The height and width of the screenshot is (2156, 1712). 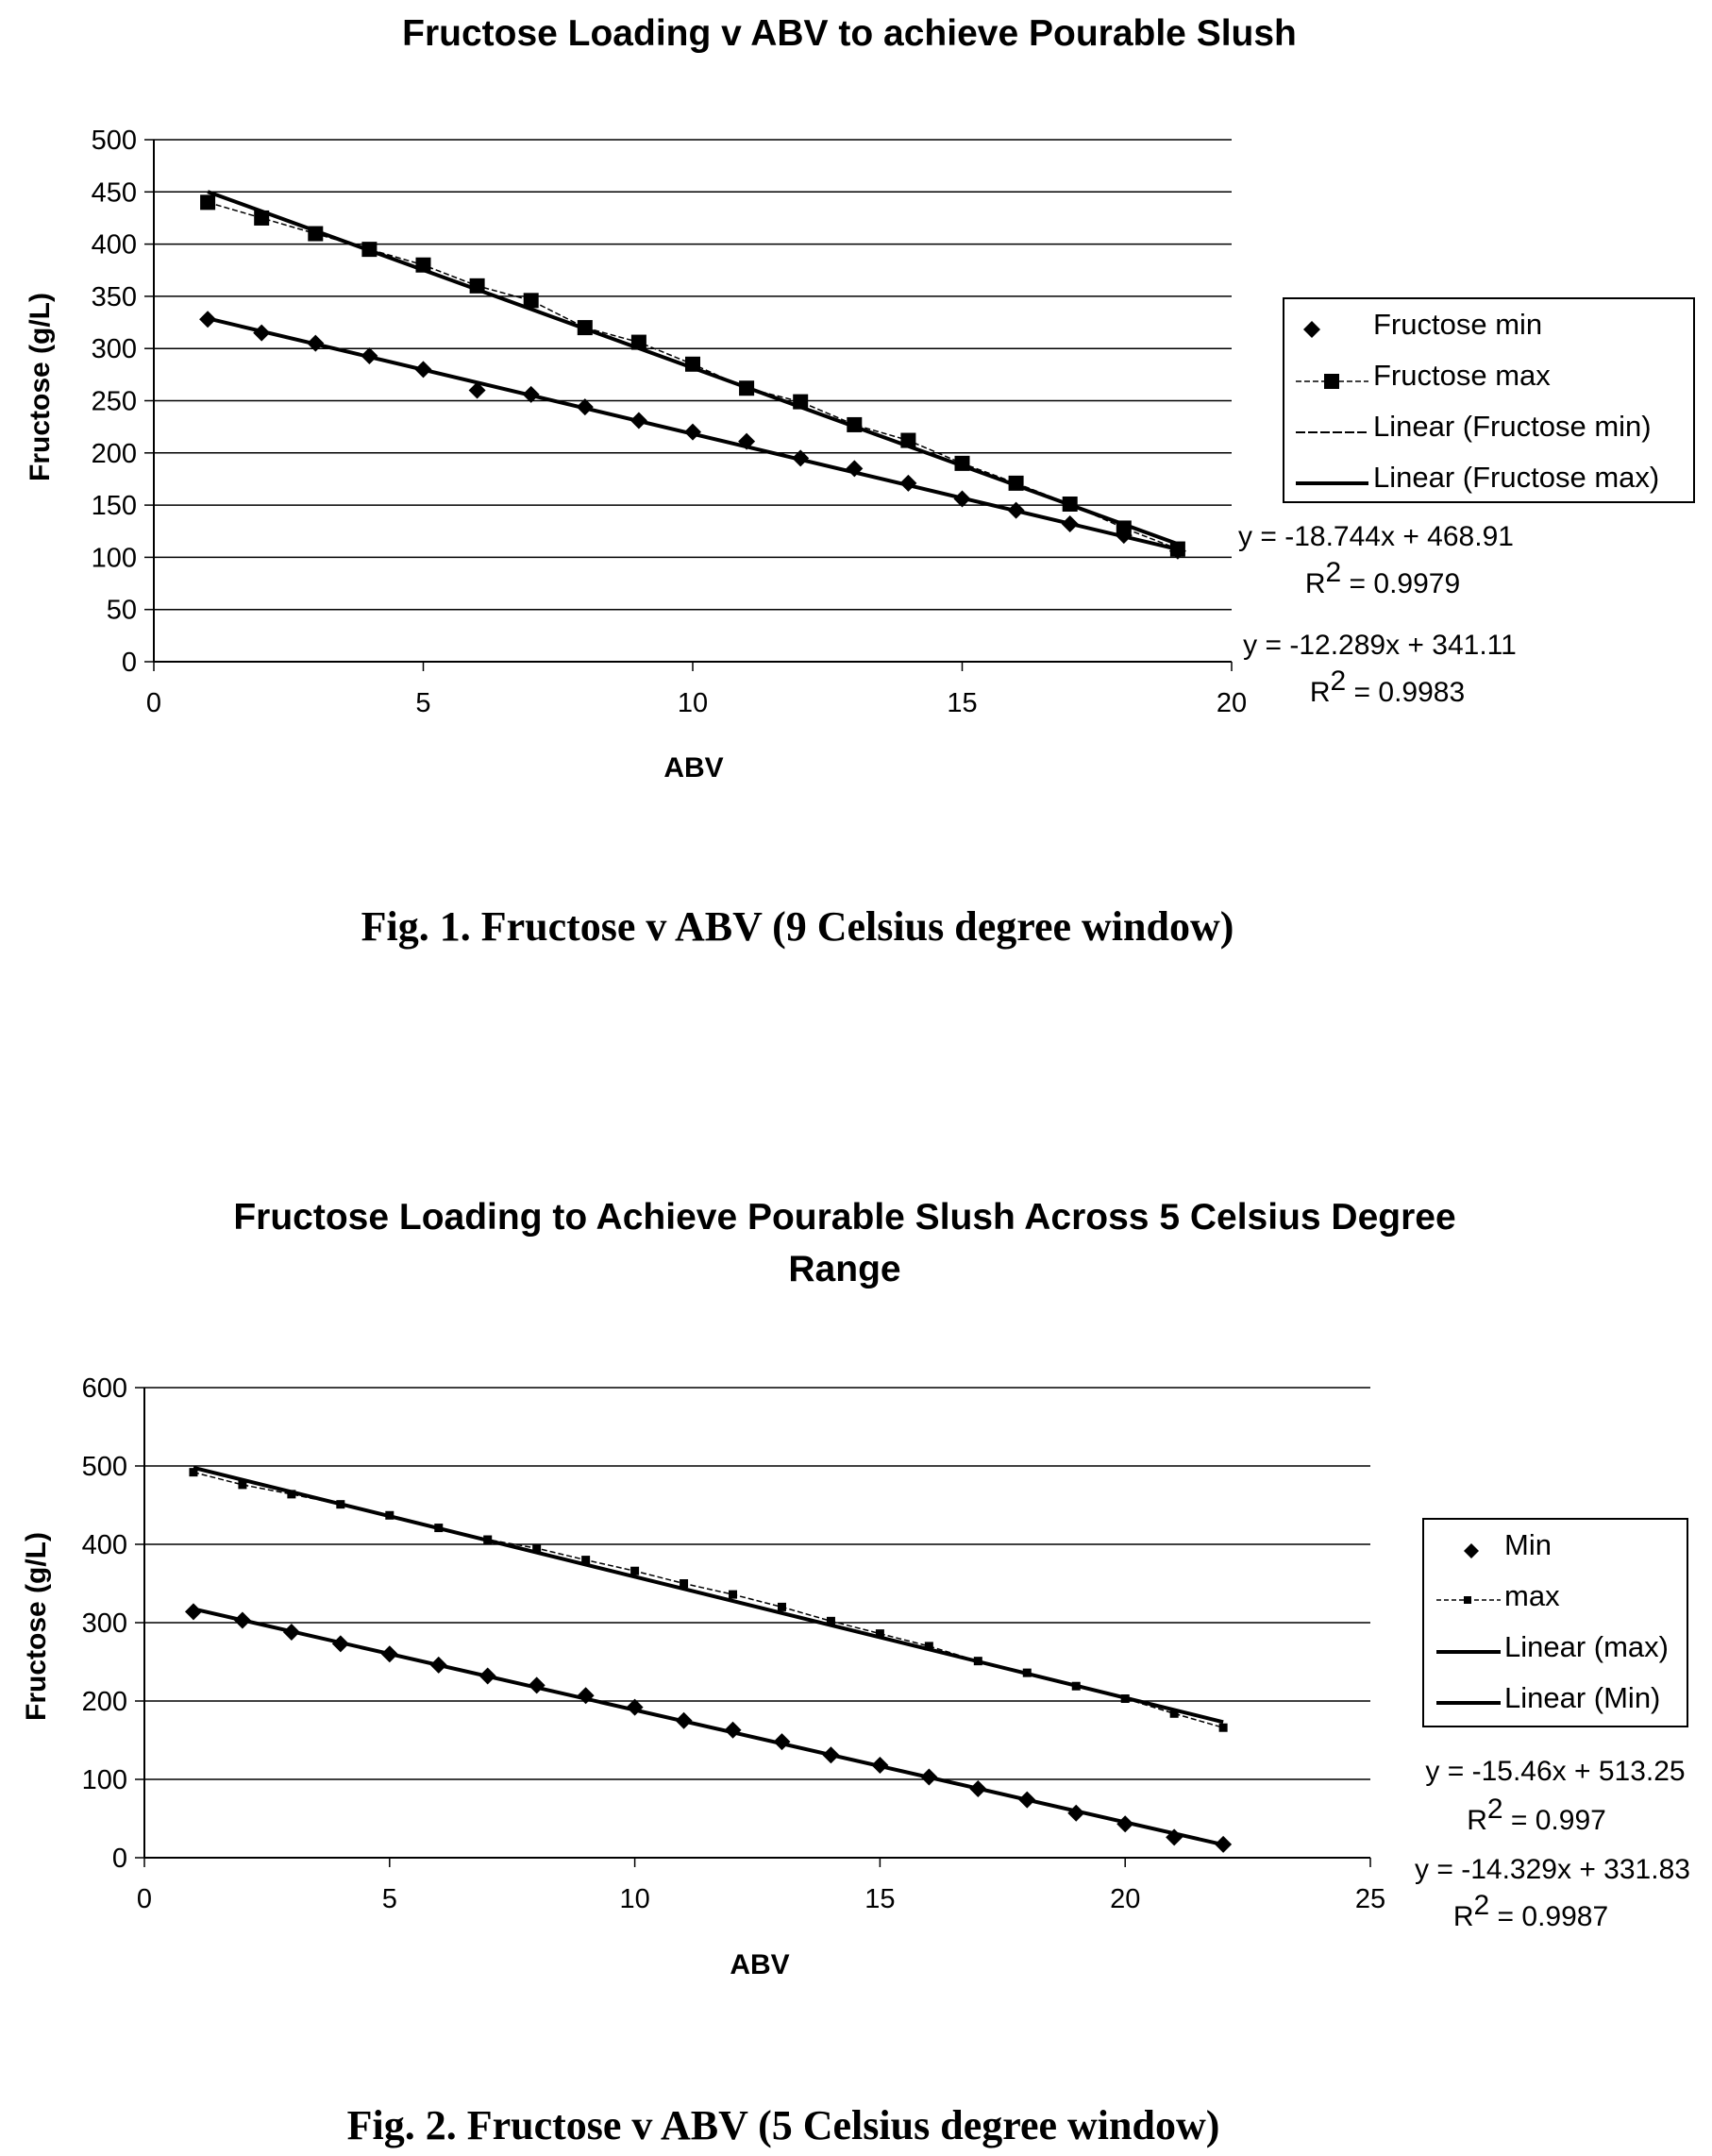 What do you see at coordinates (693, 767) in the screenshot?
I see `chart1-xlabel: ABV` at bounding box center [693, 767].